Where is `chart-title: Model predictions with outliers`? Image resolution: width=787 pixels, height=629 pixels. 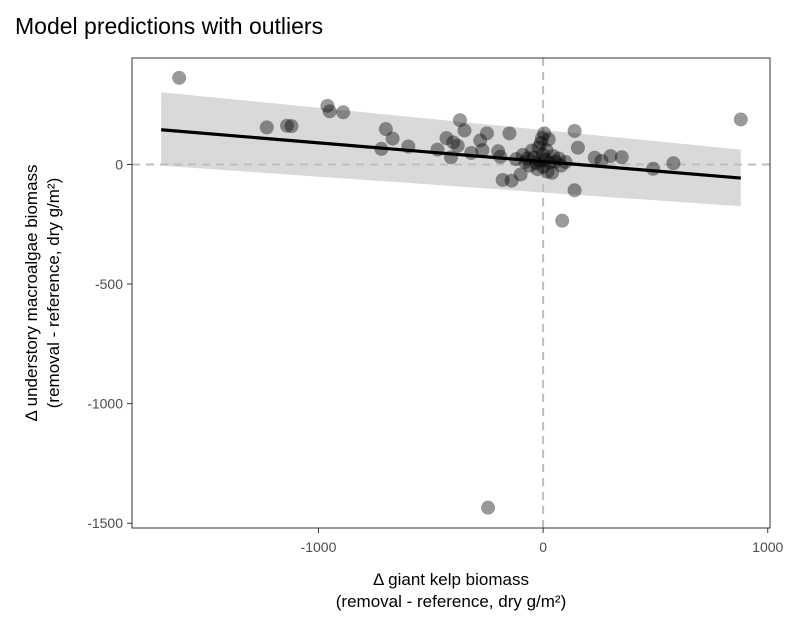
chart-title: Model predictions with outliers is located at coordinates (169, 26).